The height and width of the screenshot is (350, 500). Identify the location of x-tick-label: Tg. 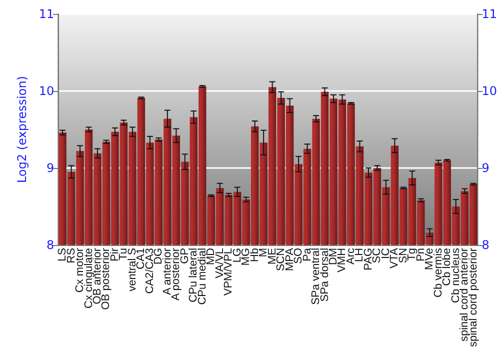
(412, 254).